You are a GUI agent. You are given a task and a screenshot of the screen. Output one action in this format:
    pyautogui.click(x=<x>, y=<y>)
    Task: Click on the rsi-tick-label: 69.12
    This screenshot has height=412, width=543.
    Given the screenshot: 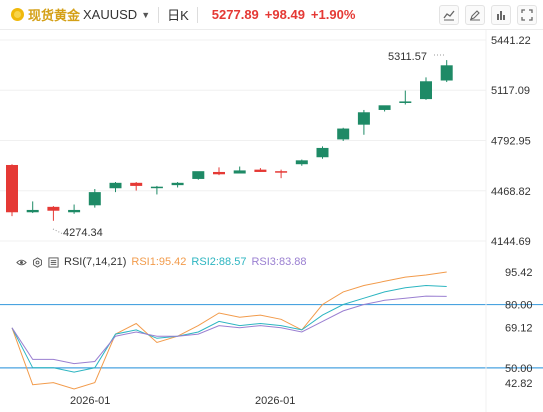 What is the action you would take?
    pyautogui.click(x=519, y=329)
    